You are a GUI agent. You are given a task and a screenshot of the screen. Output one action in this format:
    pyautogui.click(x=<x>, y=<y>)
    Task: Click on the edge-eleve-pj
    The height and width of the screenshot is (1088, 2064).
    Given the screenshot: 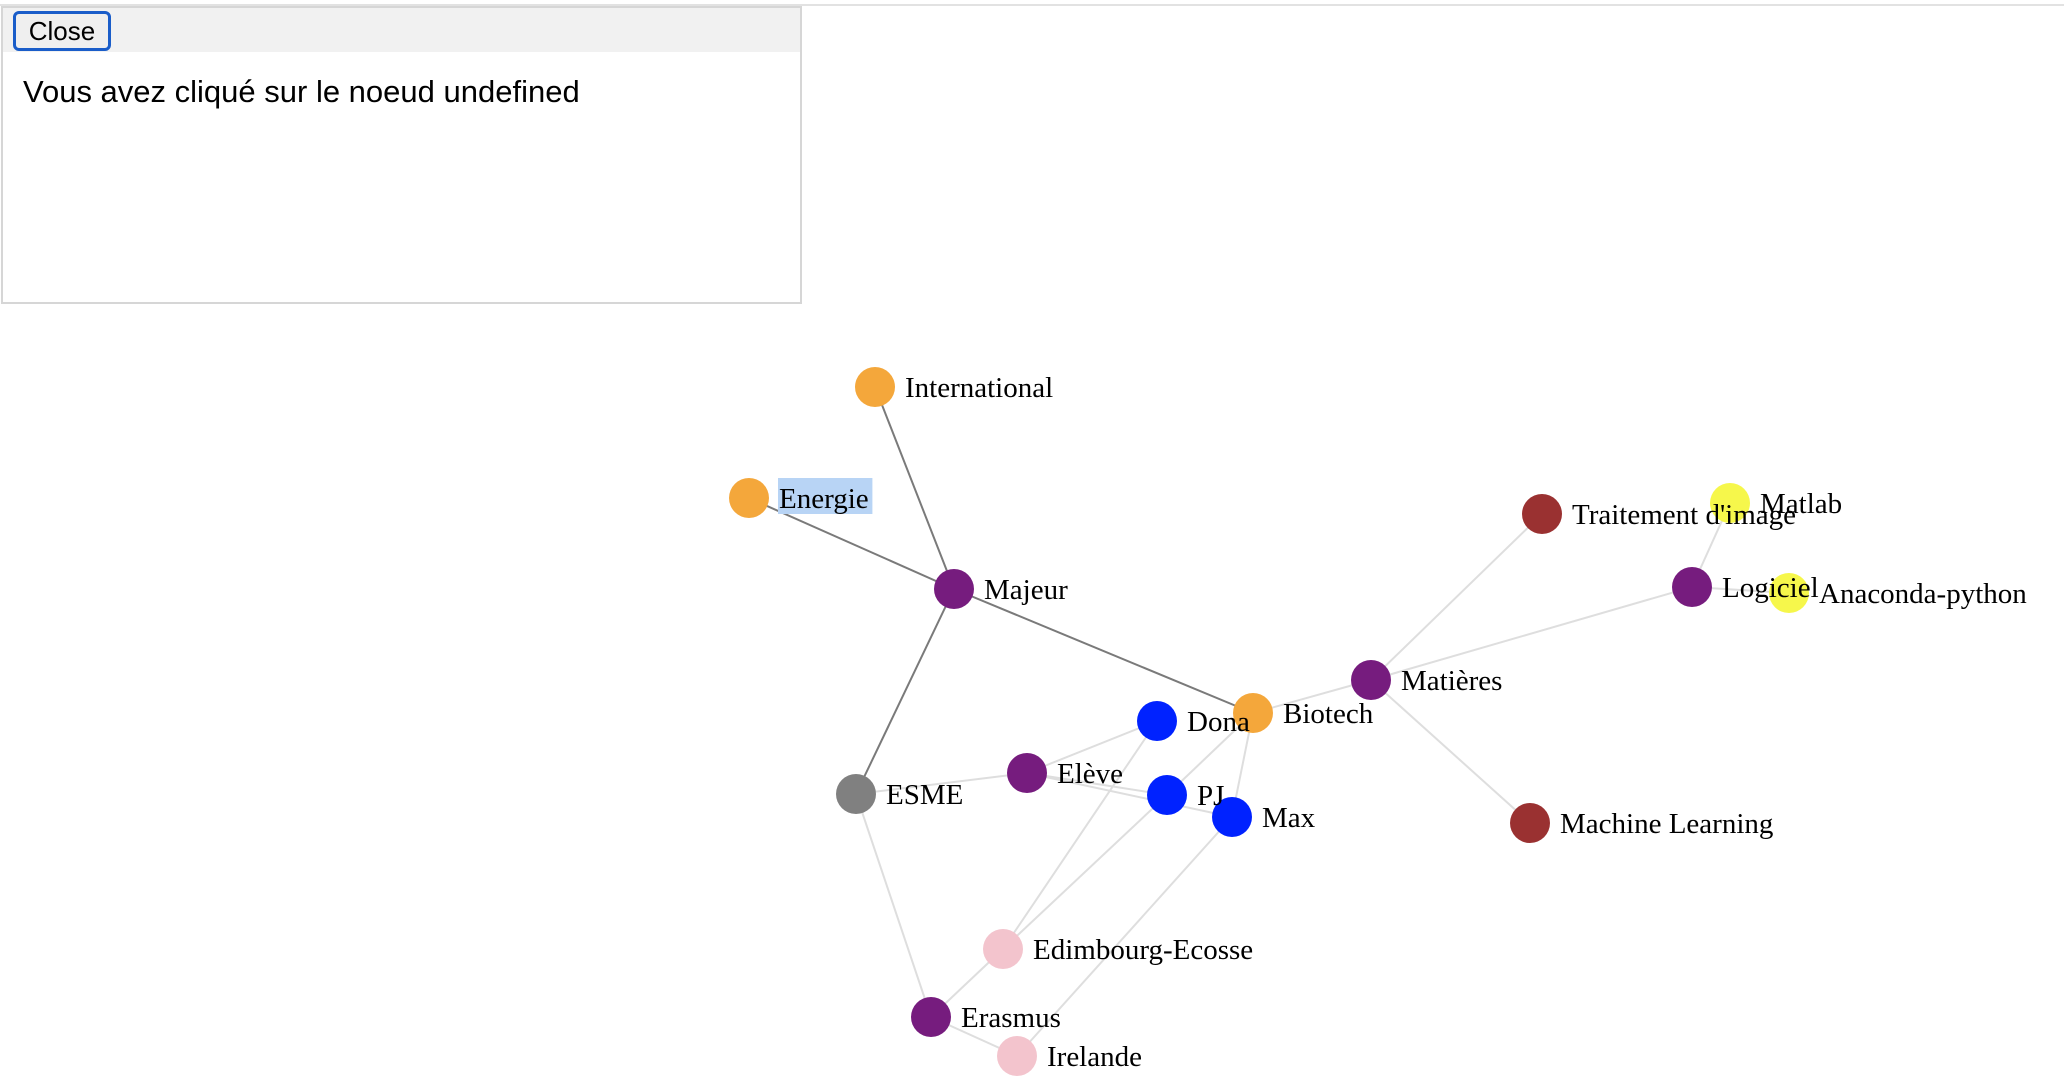 What is the action you would take?
    pyautogui.click(x=1097, y=784)
    